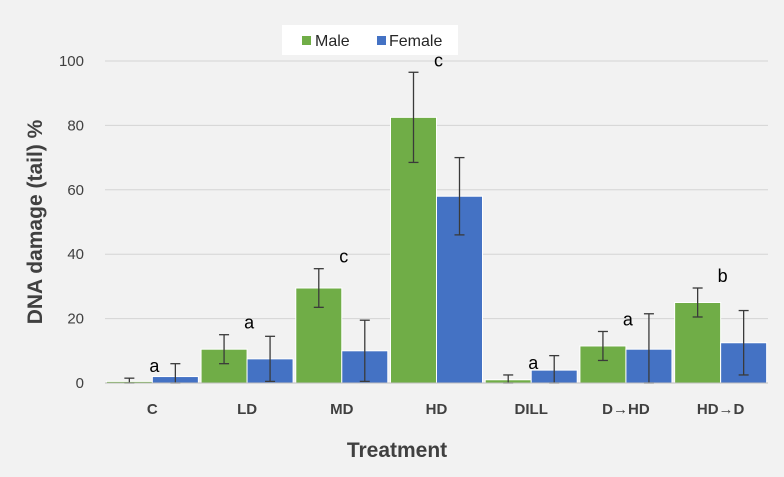 This screenshot has width=784, height=477. What do you see at coordinates (381, 40) in the screenshot?
I see `legend-swatch-female` at bounding box center [381, 40].